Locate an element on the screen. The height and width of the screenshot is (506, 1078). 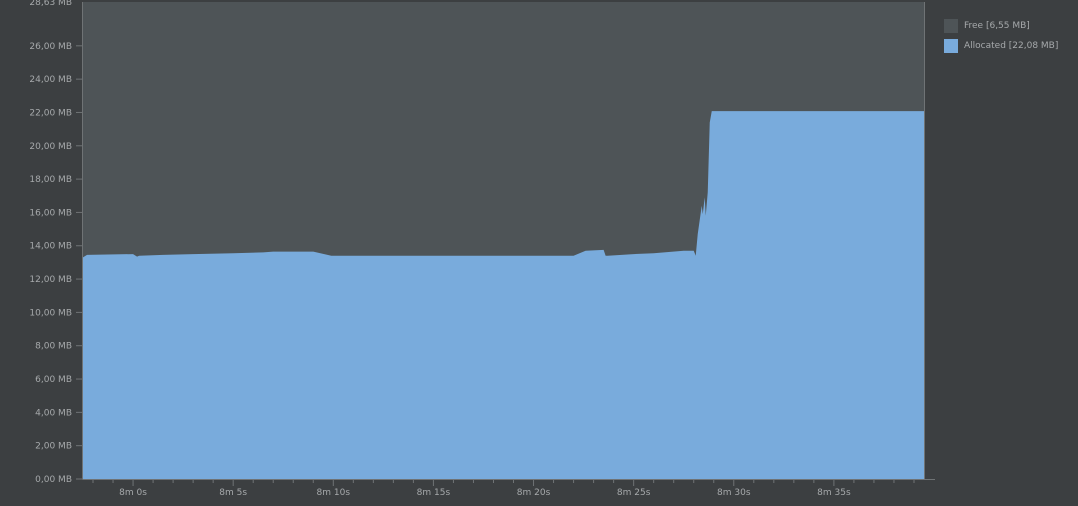
legend-label-allocated: Allocated [22,08 MB] is located at coordinates (1011, 46).